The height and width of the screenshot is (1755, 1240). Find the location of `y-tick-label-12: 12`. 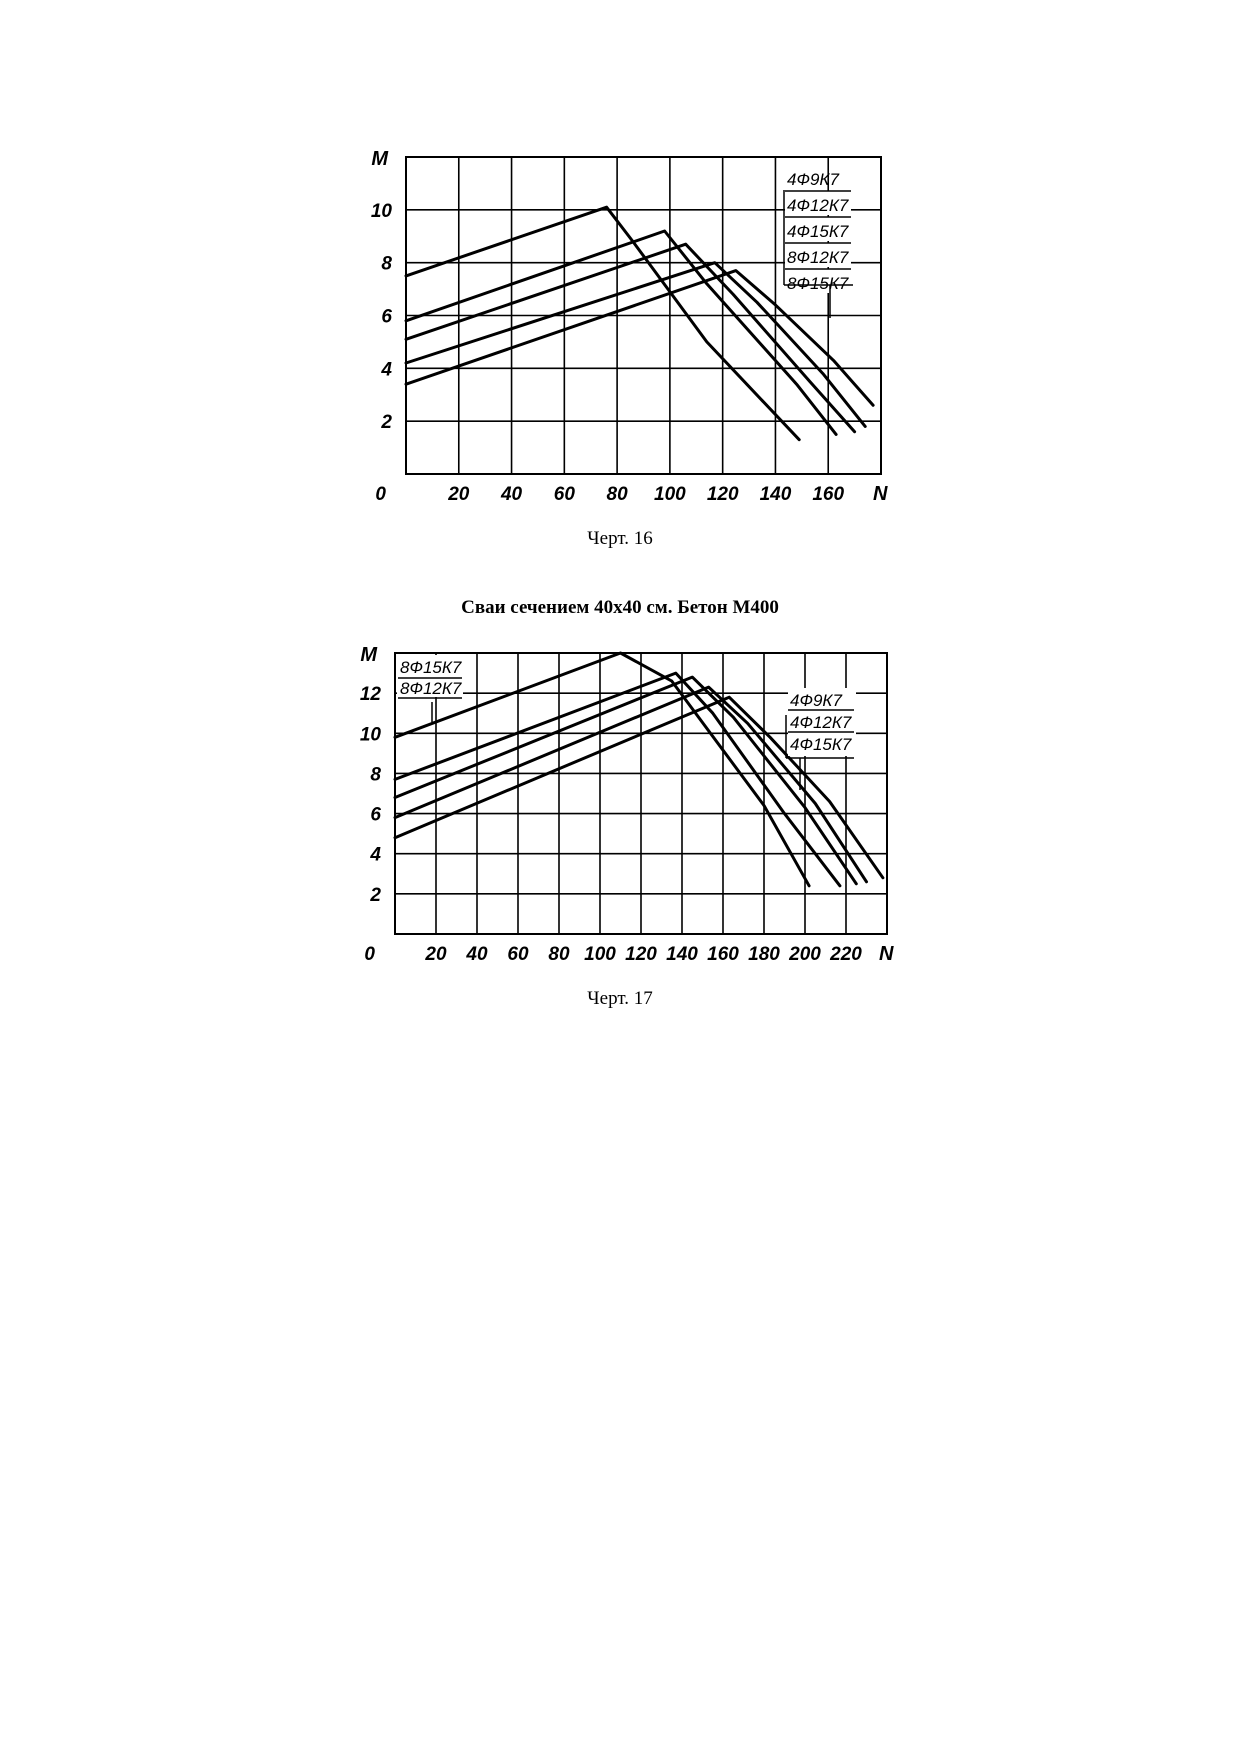

y-tick-label-12: 12 is located at coordinates (371, 694).